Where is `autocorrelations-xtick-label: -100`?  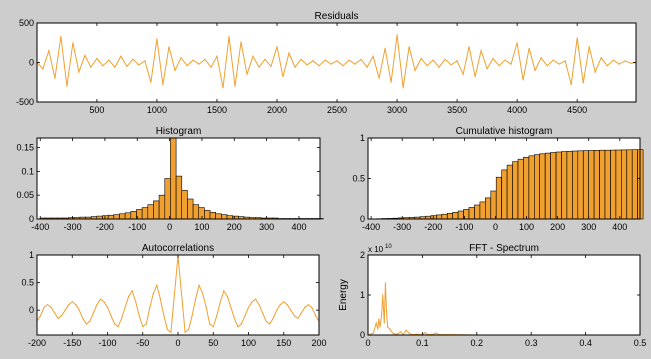
autocorrelations-xtick-label: -100 is located at coordinates (107, 343).